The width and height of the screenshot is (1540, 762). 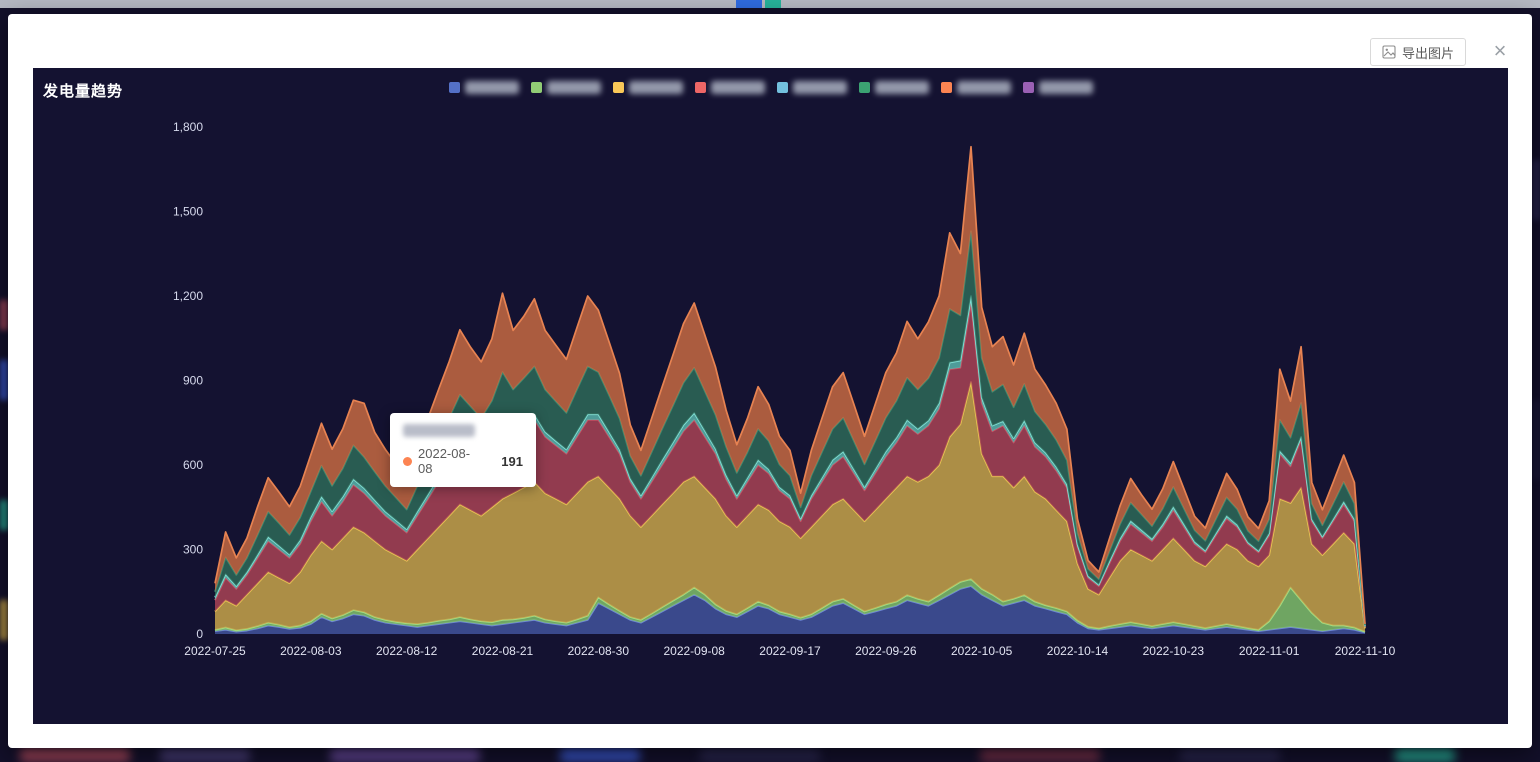 What do you see at coordinates (311, 651) in the screenshot?
I see `x-axis-tick: 2022-08-03` at bounding box center [311, 651].